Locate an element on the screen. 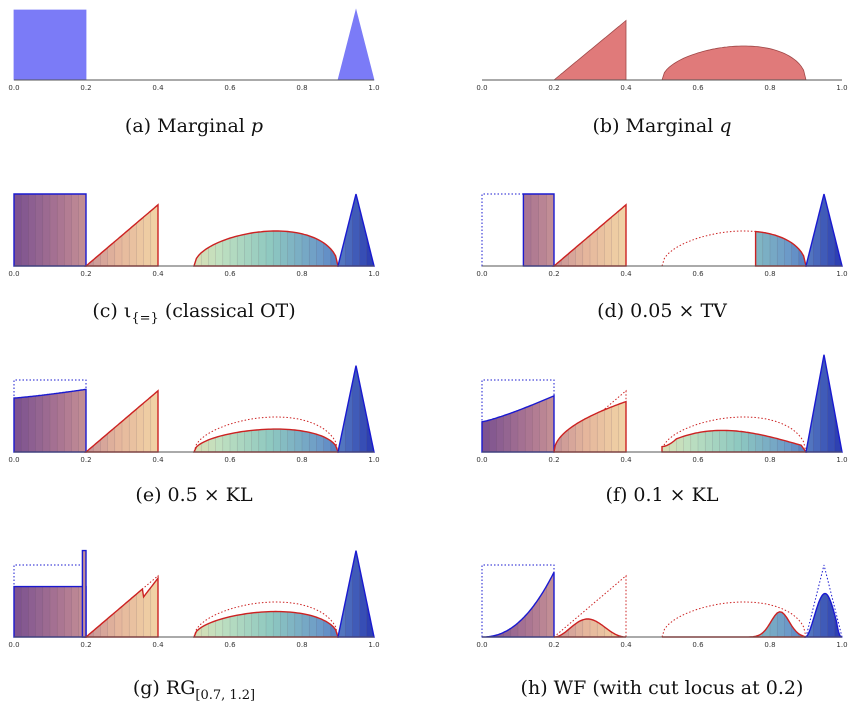 This screenshot has height=701, width=862. panel-caption: (e) 0.5 × KL is located at coordinates (194, 495).